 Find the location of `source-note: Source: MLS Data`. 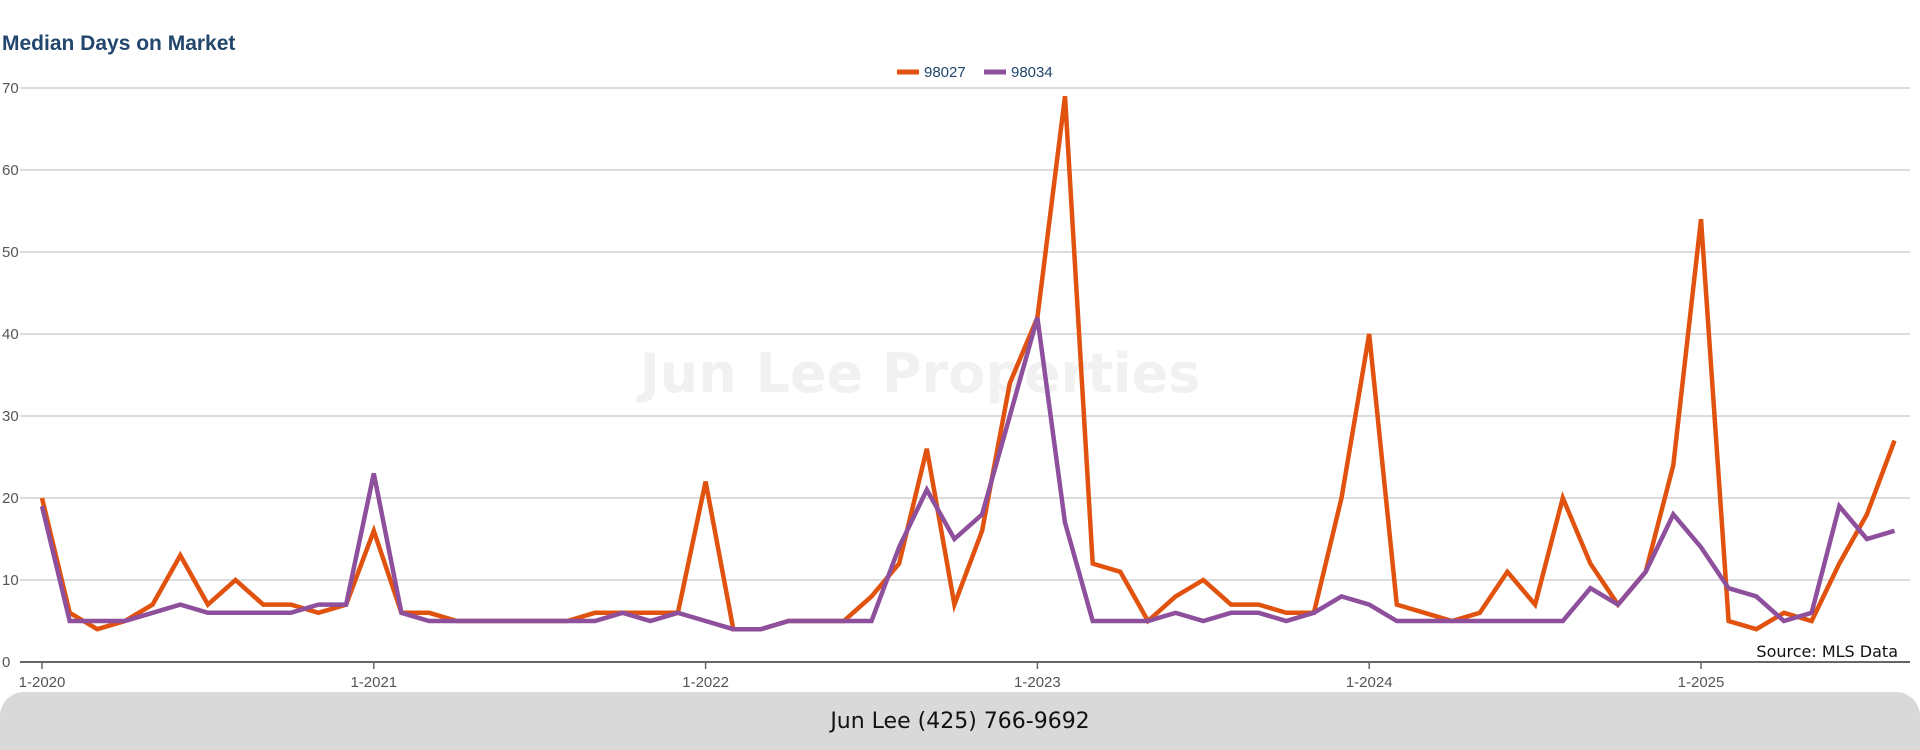

source-note: Source: MLS Data is located at coordinates (1827, 651).